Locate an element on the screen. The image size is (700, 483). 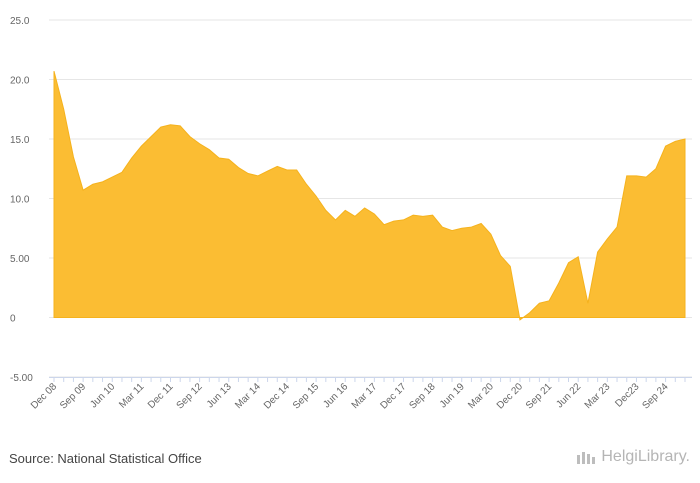
x-tick-label: Jun 22 is located at coordinates (568, 395).